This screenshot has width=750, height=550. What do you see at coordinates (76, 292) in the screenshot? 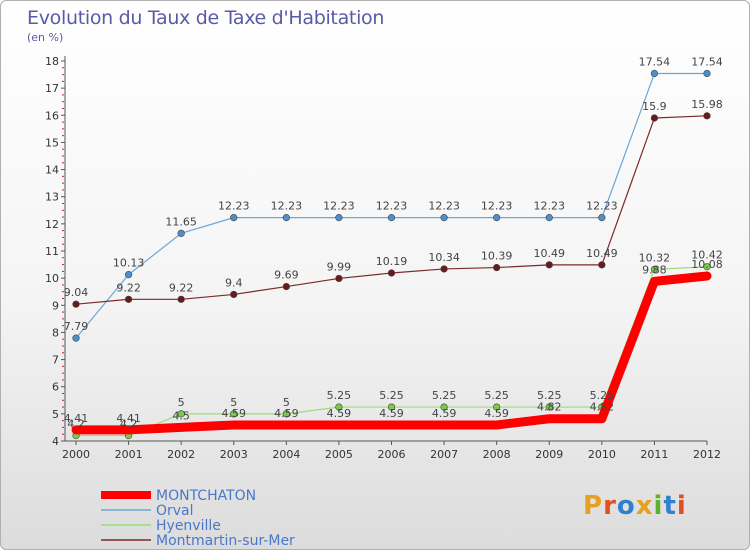
I see `data-label: 9.04` at bounding box center [76, 292].